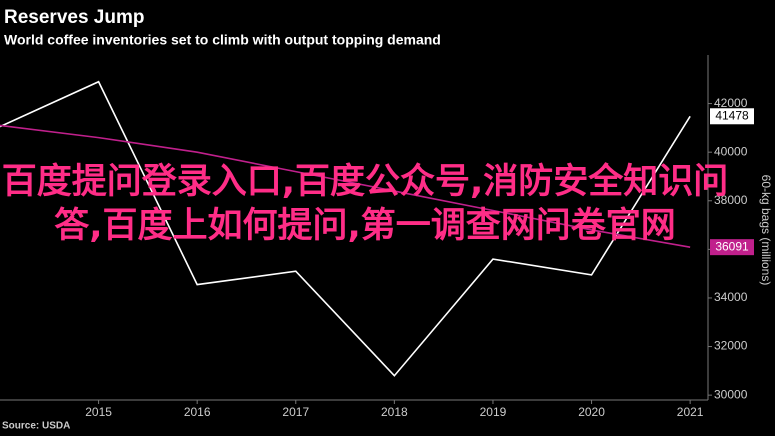 Image resolution: width=775 pixels, height=436 pixels. What do you see at coordinates (394, 412) in the screenshot?
I see `x-tick-label: 2018` at bounding box center [394, 412].